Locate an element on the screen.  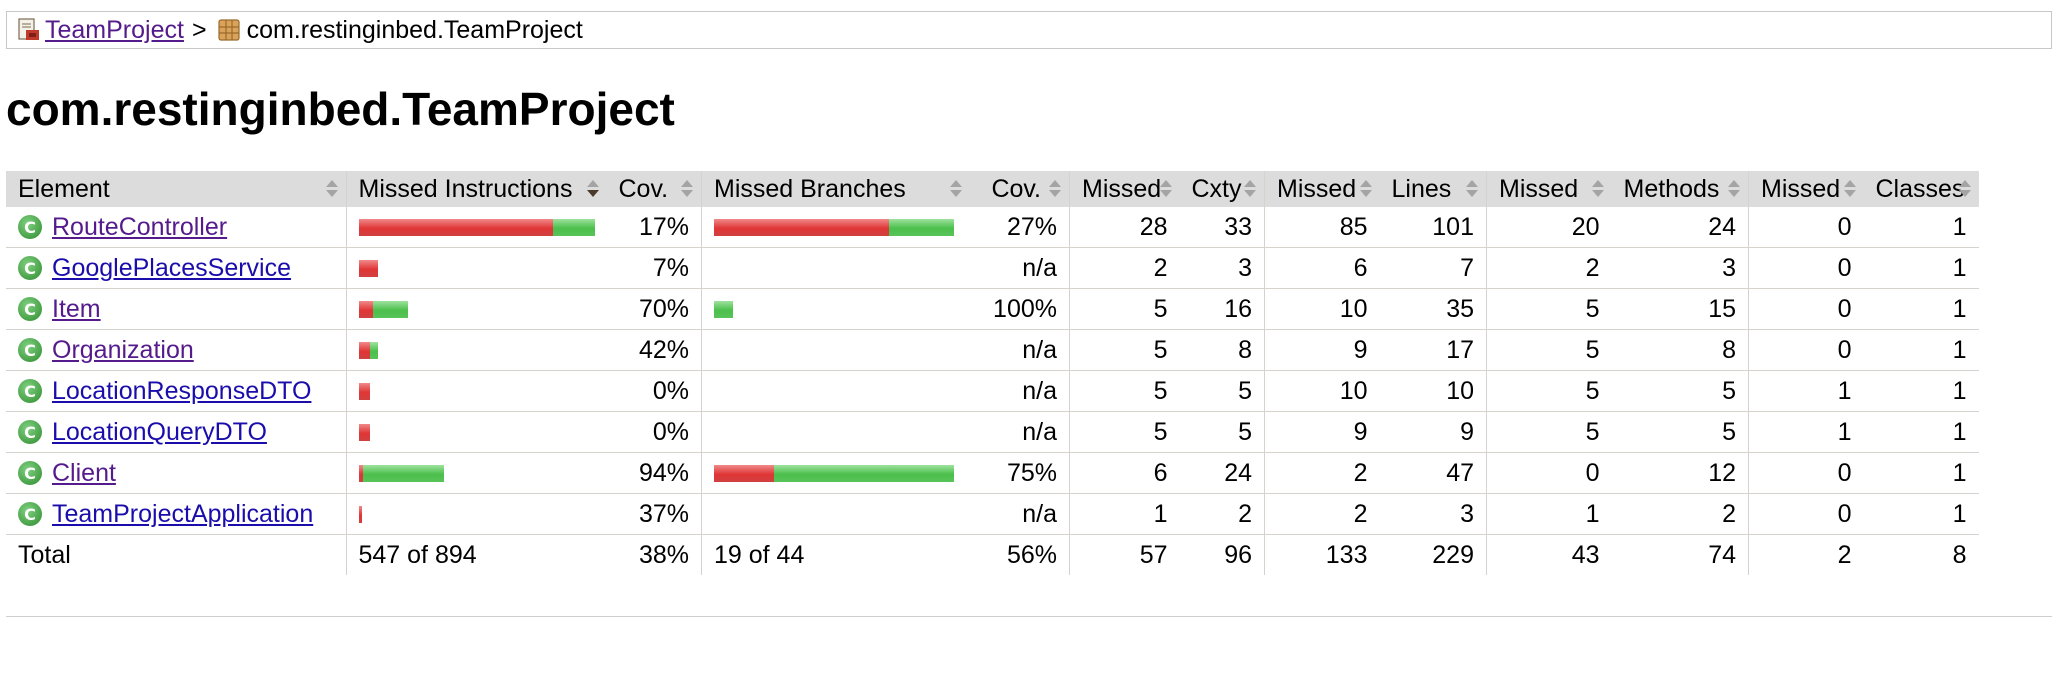
missed-methods: 2 is located at coordinates (1549, 268).